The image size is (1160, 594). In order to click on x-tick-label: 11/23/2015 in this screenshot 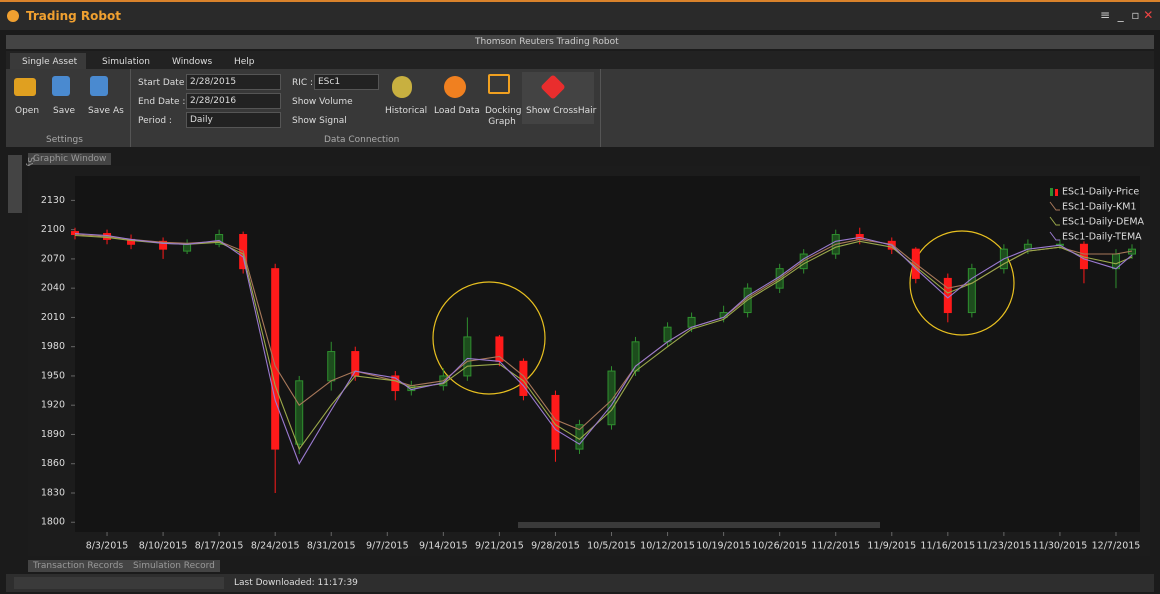, I will do `click(1003, 546)`.